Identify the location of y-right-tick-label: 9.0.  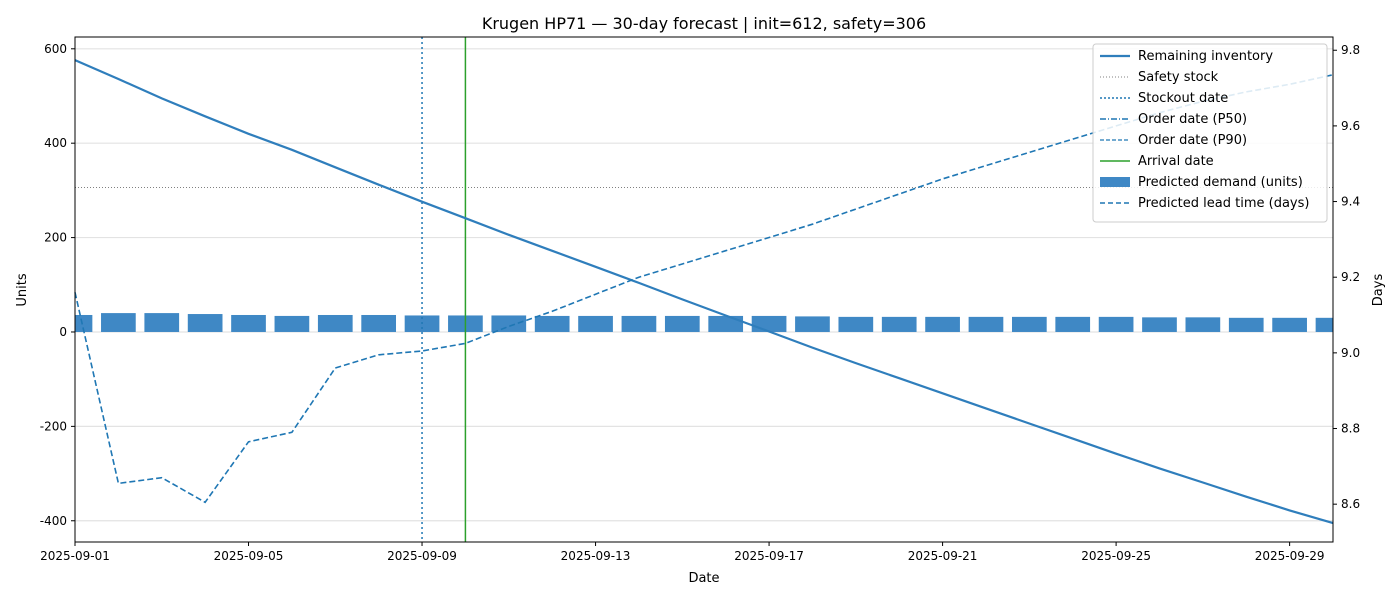
(1350, 353).